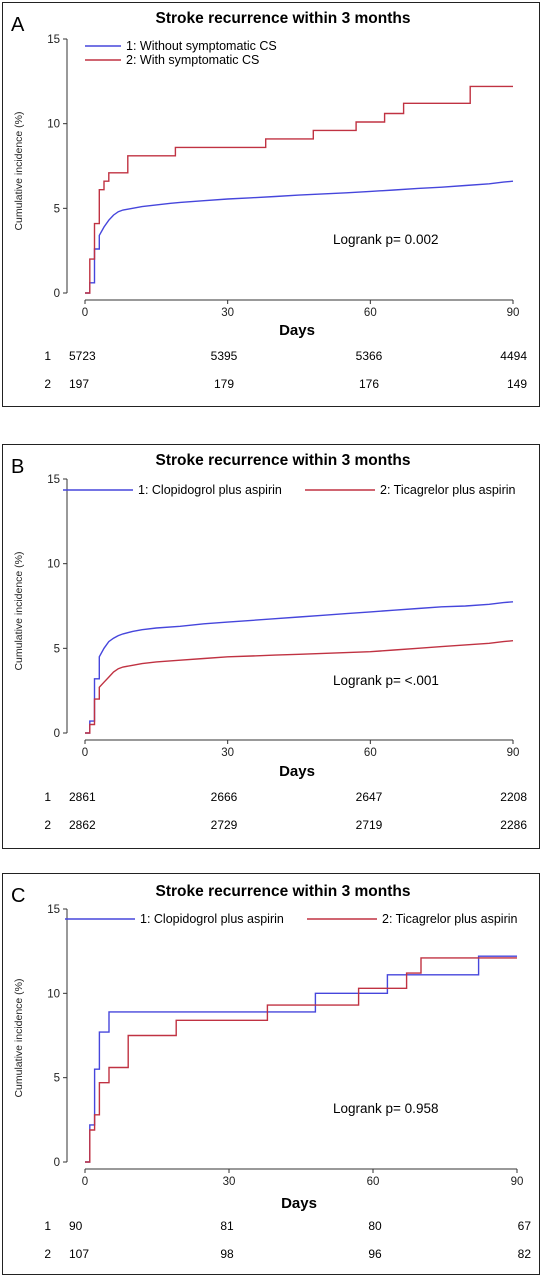 Image resolution: width=544 pixels, height=1280 pixels. What do you see at coordinates (227, 1254) in the screenshot?
I see `risk-cell: 98` at bounding box center [227, 1254].